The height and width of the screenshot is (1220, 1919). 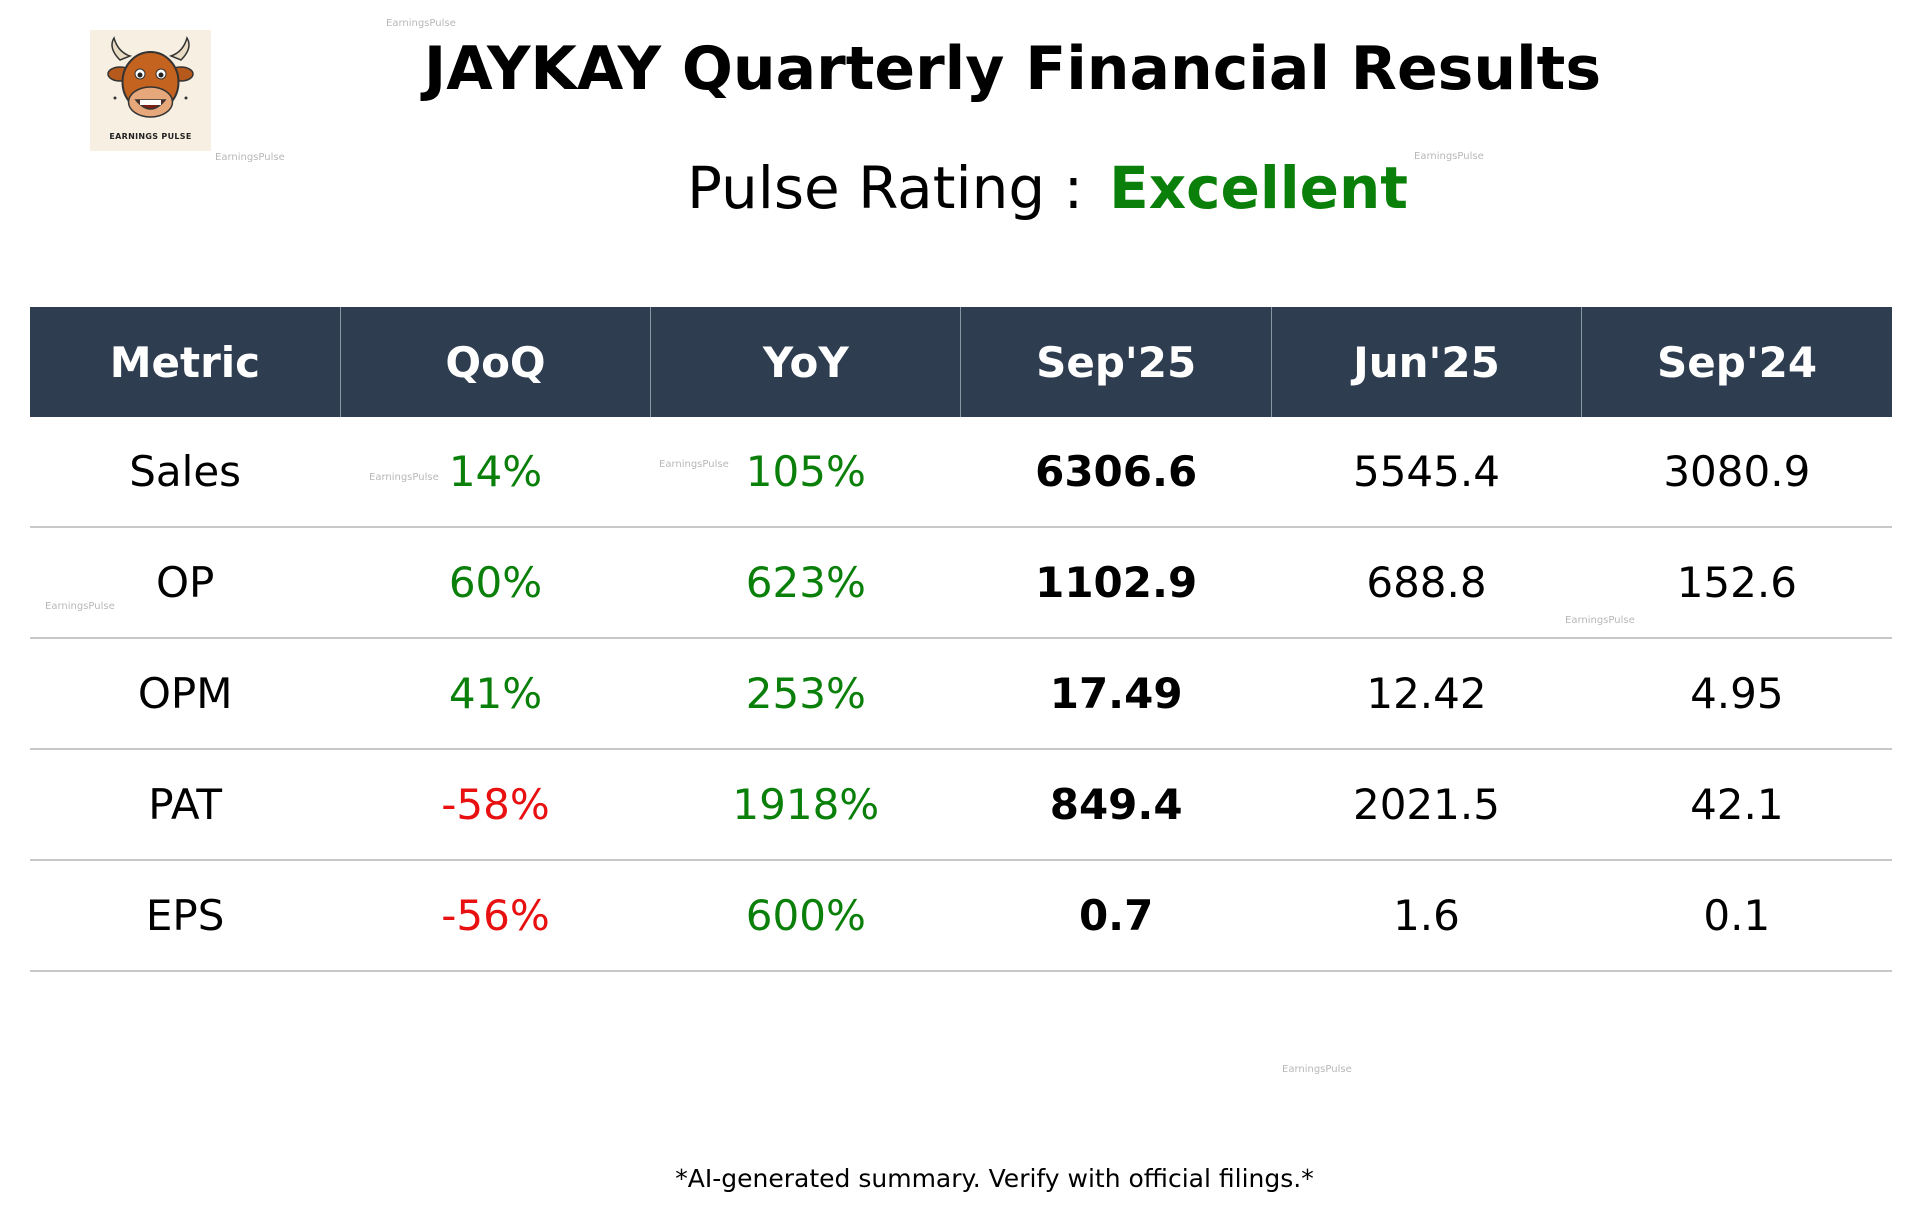 What do you see at coordinates (495, 694) in the screenshot?
I see `qoq-cell: 41%` at bounding box center [495, 694].